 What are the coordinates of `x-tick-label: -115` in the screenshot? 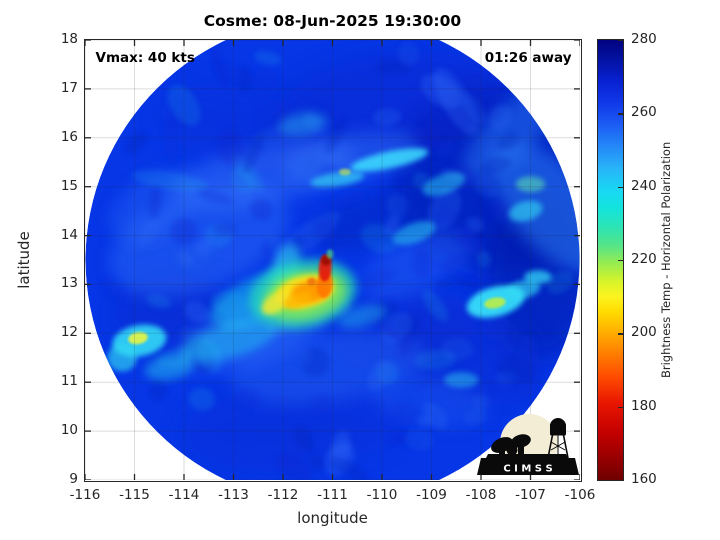 It's located at (134, 495).